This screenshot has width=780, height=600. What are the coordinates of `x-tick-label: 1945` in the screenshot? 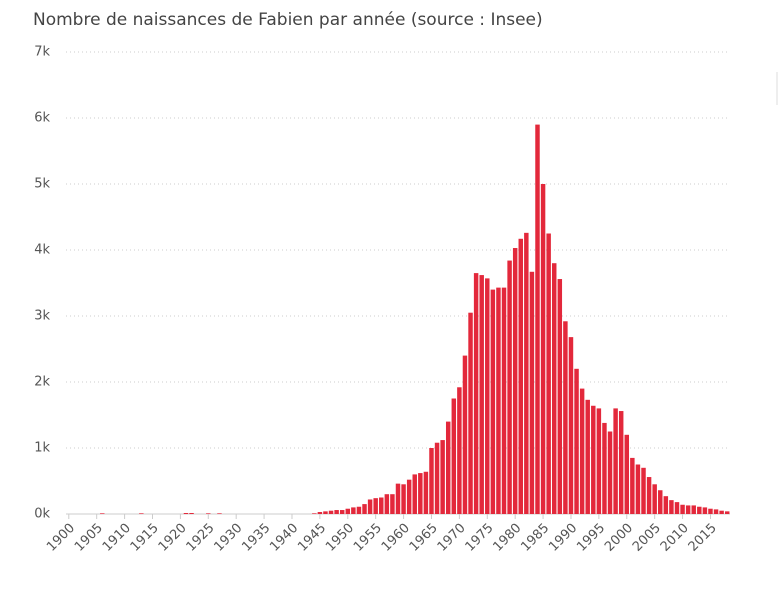 It's located at (312, 538).